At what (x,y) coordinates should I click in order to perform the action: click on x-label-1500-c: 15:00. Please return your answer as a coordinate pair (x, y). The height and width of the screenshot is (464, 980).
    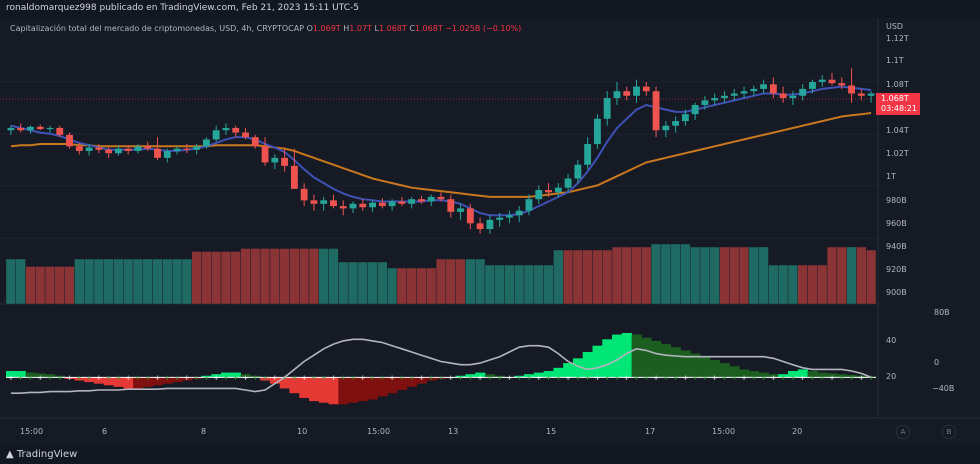
    Looking at the image, I should click on (723, 431).